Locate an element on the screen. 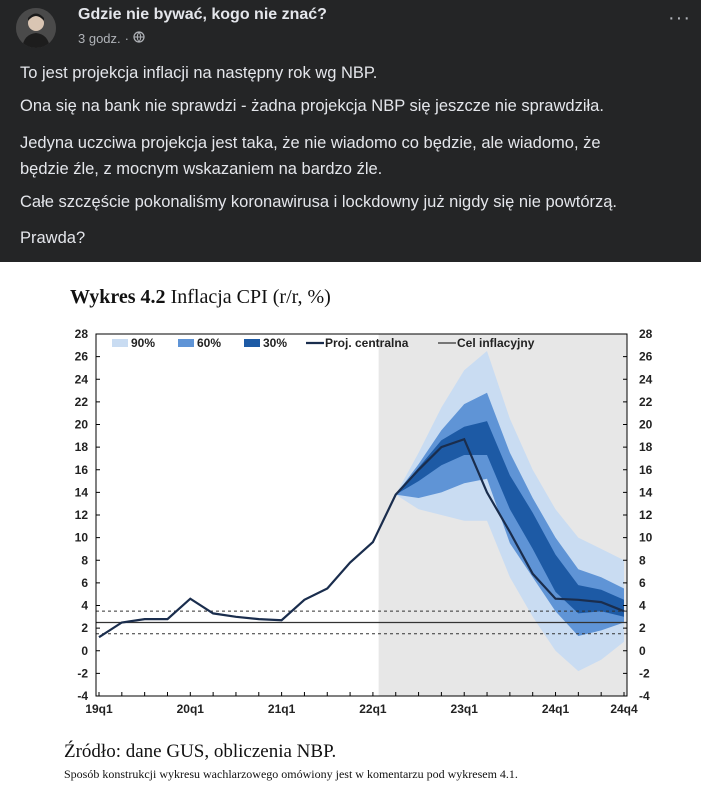 The height and width of the screenshot is (802, 701). x-tick-label: 20q1 is located at coordinates (191, 709).